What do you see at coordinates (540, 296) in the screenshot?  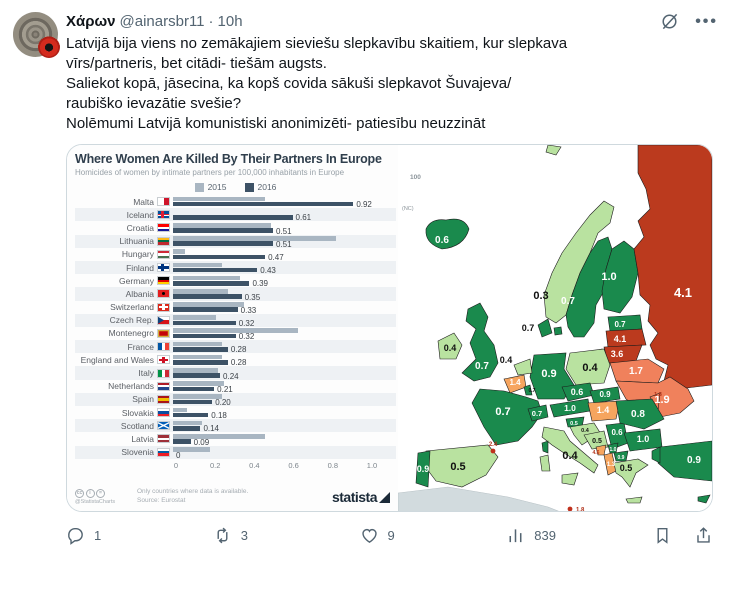 I see `map-value-norway: 0.3` at bounding box center [540, 296].